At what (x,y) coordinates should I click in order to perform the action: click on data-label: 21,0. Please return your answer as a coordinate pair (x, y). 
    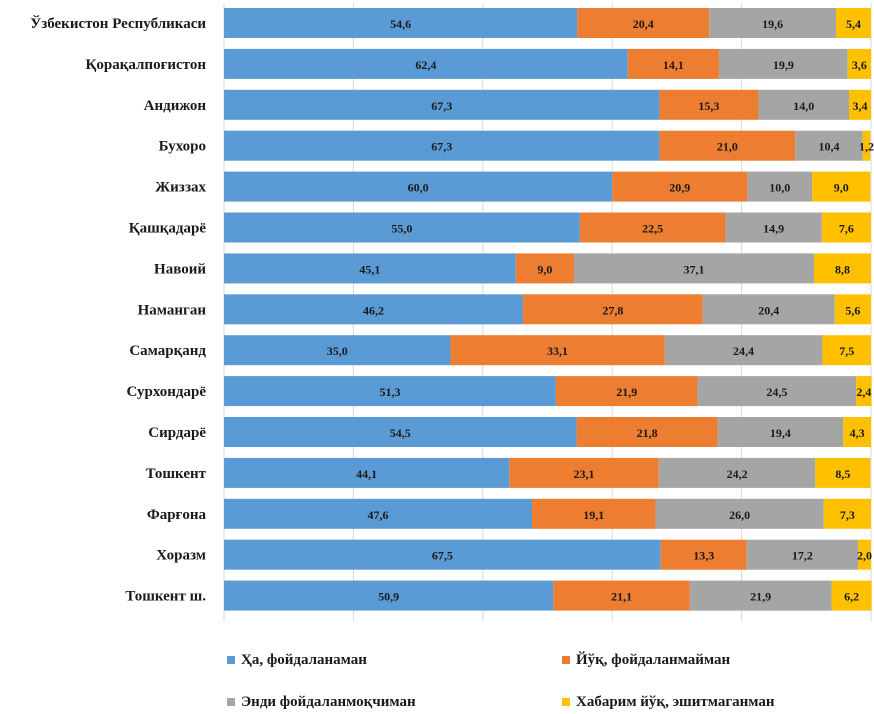
    Looking at the image, I should click on (727, 147).